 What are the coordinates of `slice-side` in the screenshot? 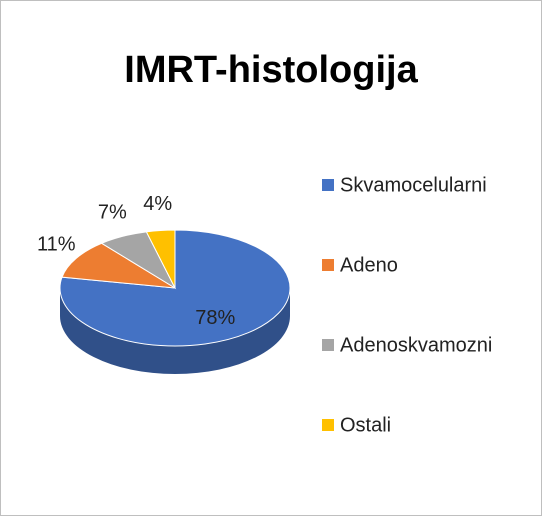 It's located at (175, 331).